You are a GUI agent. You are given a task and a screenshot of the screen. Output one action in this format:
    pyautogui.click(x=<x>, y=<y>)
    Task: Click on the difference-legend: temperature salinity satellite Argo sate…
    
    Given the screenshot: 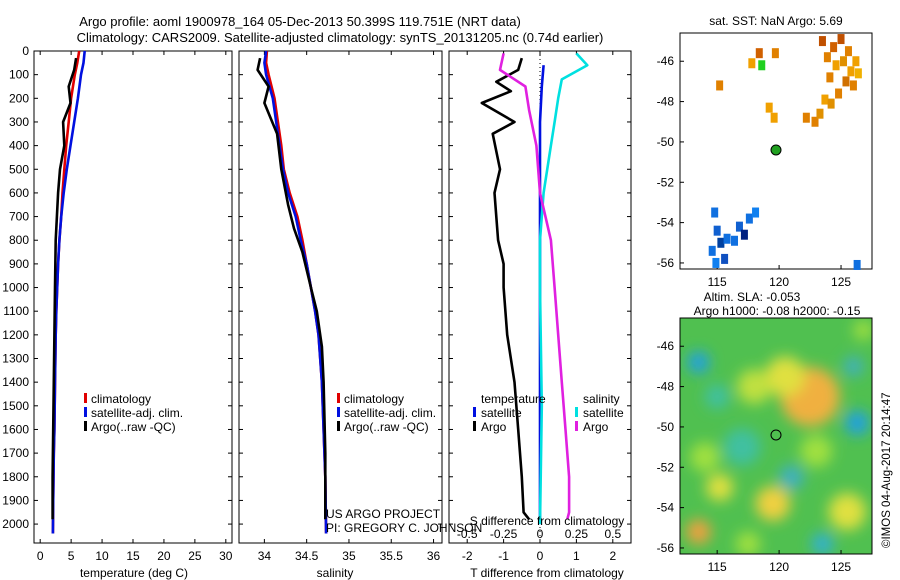 What is the action you would take?
    pyautogui.click(x=548, y=413)
    